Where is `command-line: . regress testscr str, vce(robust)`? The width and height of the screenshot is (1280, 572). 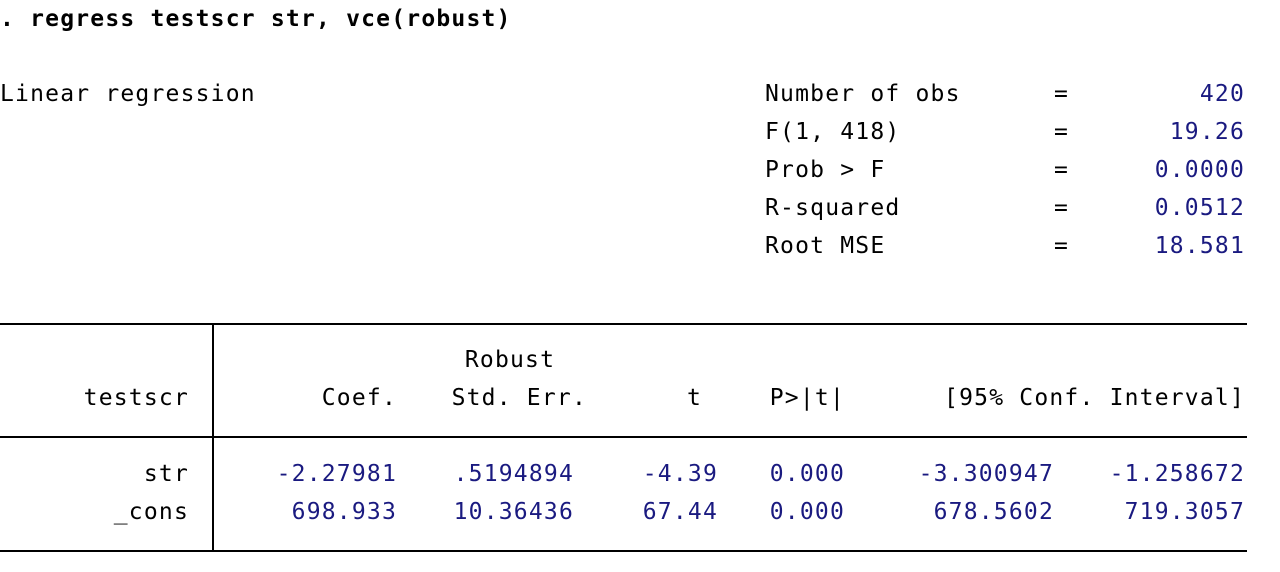 command-line: . regress testscr str, vce(robust) is located at coordinates (256, 19).